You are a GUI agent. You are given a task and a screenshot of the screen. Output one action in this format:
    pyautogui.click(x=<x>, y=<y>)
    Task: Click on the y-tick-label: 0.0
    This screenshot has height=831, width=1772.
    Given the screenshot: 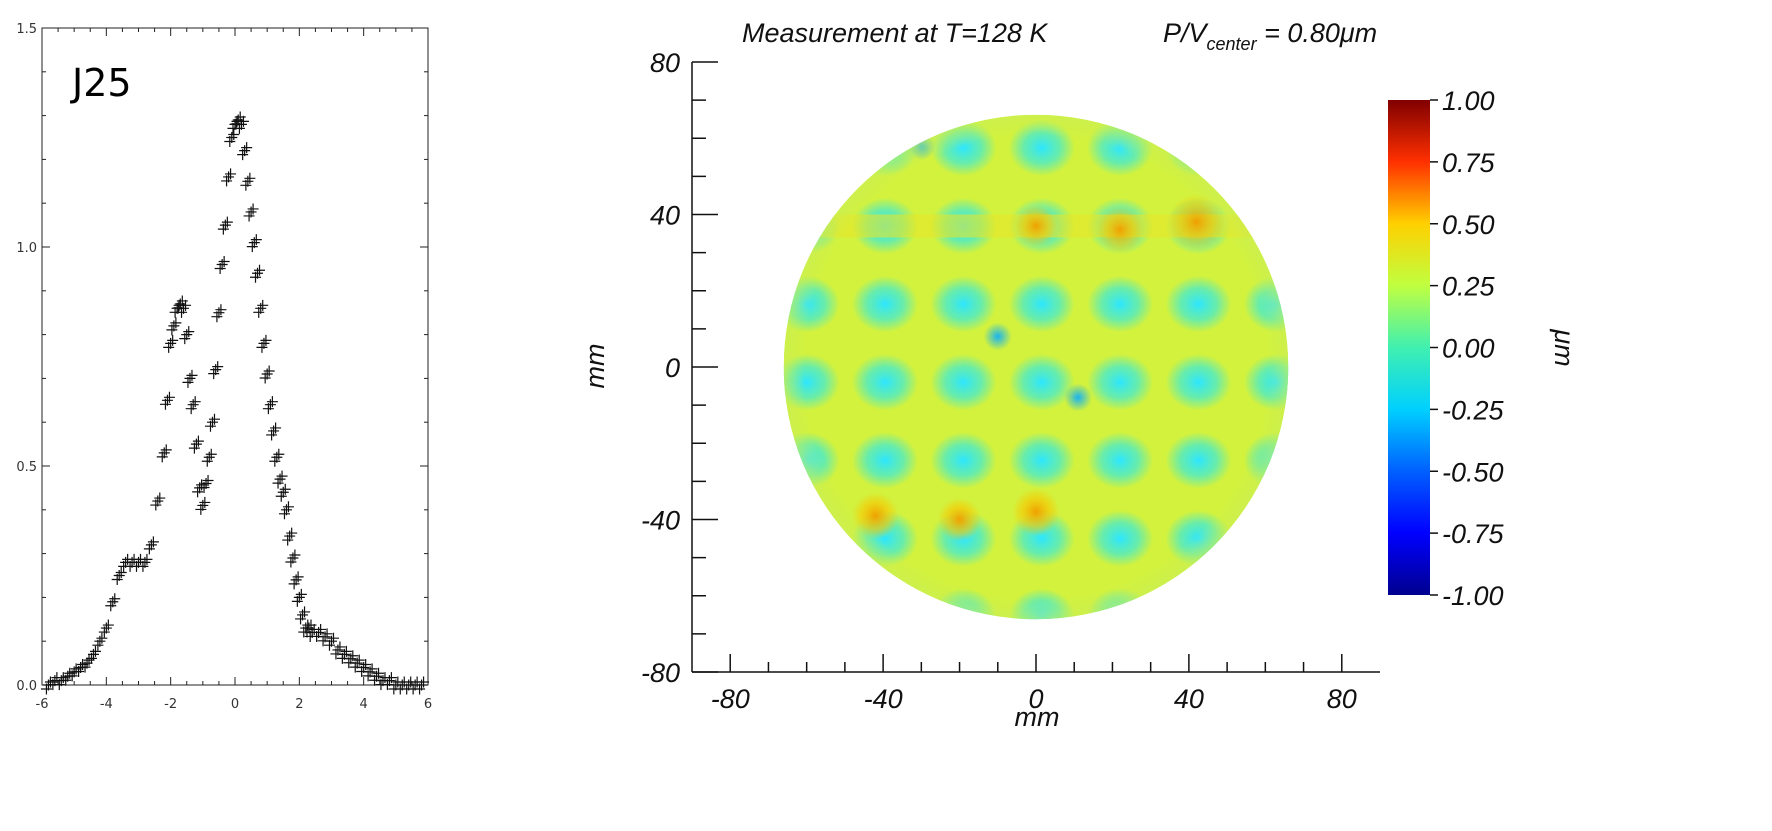 What is the action you would take?
    pyautogui.click(x=26, y=686)
    